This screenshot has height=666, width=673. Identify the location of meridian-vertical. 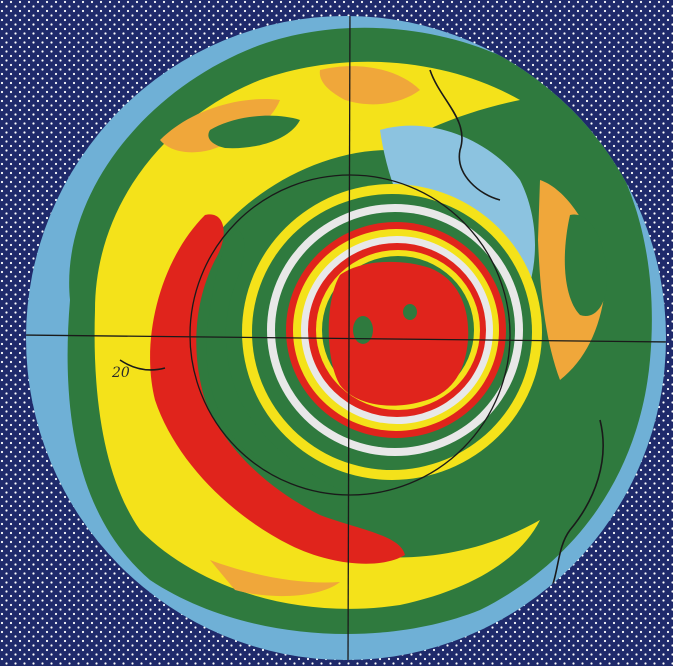
(349, 338).